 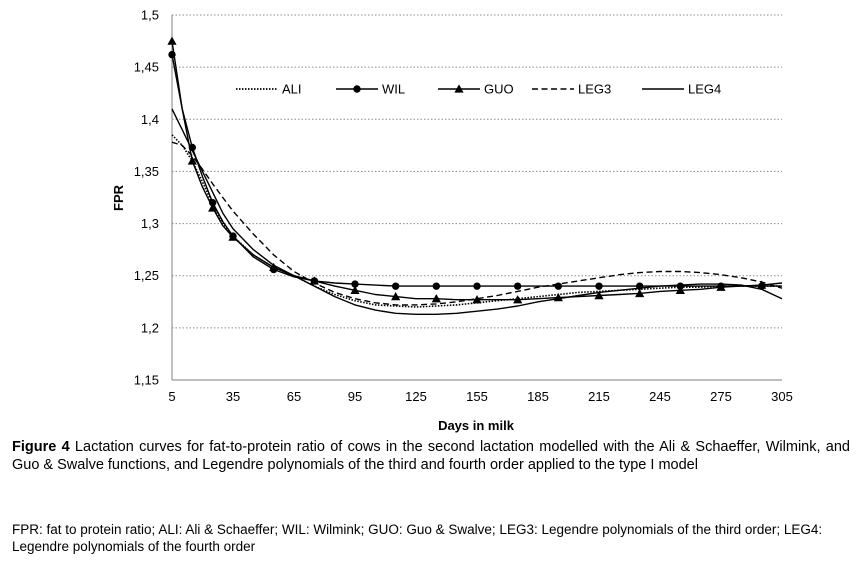 What do you see at coordinates (660, 396) in the screenshot?
I see `x-tick-label: 245` at bounding box center [660, 396].